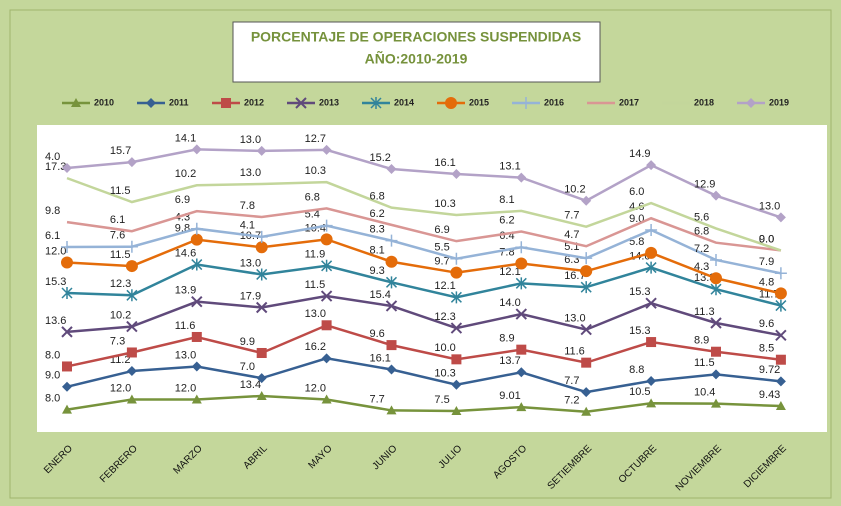  Describe the element at coordinates (769, 370) in the screenshot. I see `data-label: 9.72` at that location.